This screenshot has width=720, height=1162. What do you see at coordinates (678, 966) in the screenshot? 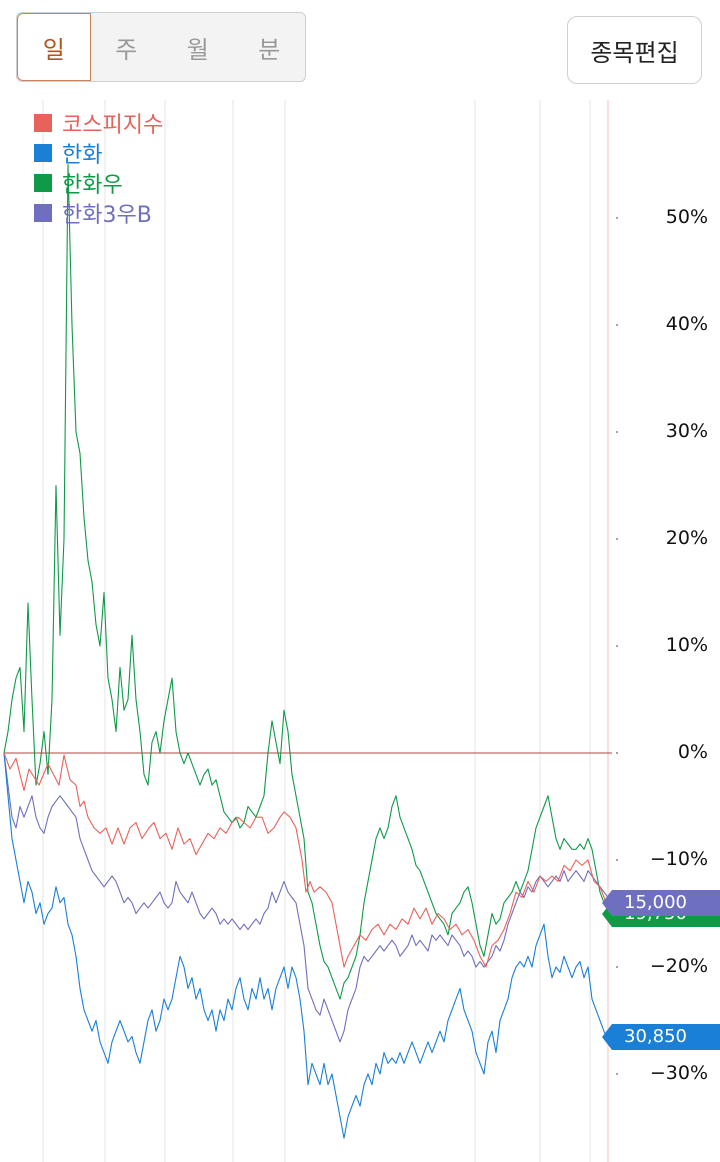
I see `y-tick-label: −20%` at bounding box center [678, 966].